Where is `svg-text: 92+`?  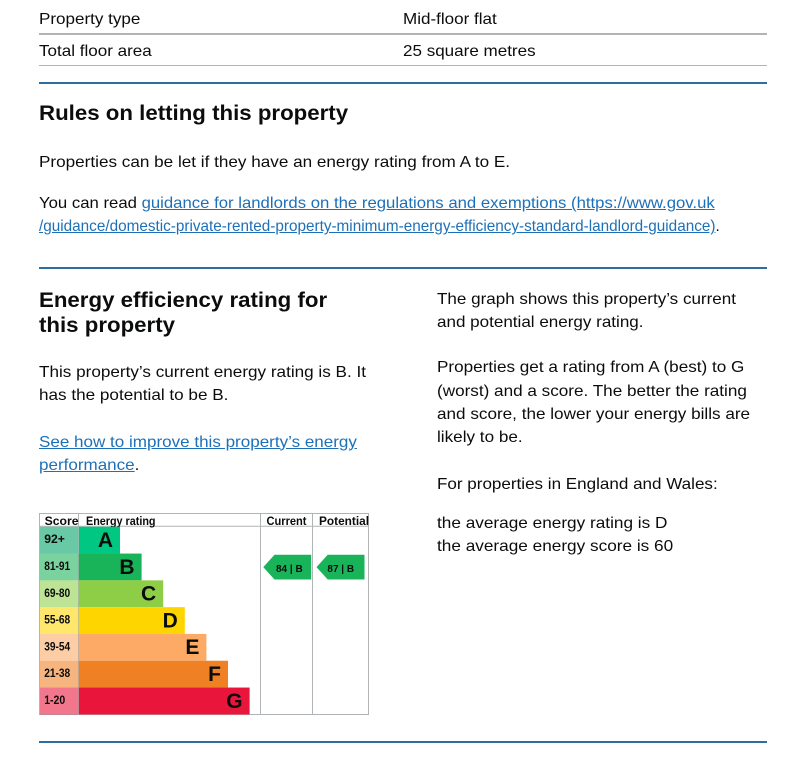
svg-text: 92+ is located at coordinates (54, 539).